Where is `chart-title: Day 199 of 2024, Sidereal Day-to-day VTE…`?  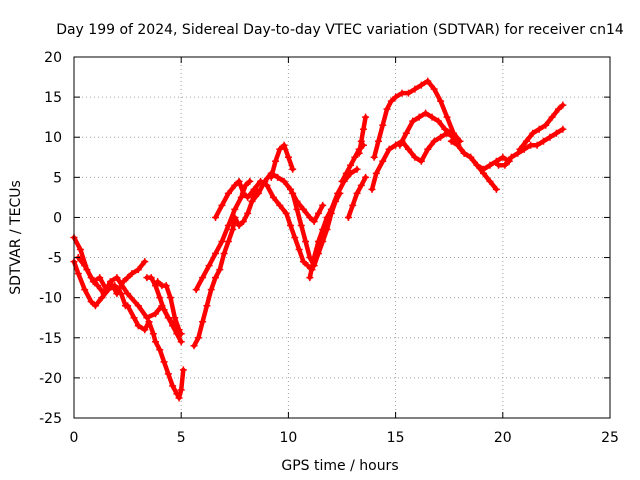
chart-title: Day 199 of 2024, Sidereal Day-to-day VTE… is located at coordinates (340, 30).